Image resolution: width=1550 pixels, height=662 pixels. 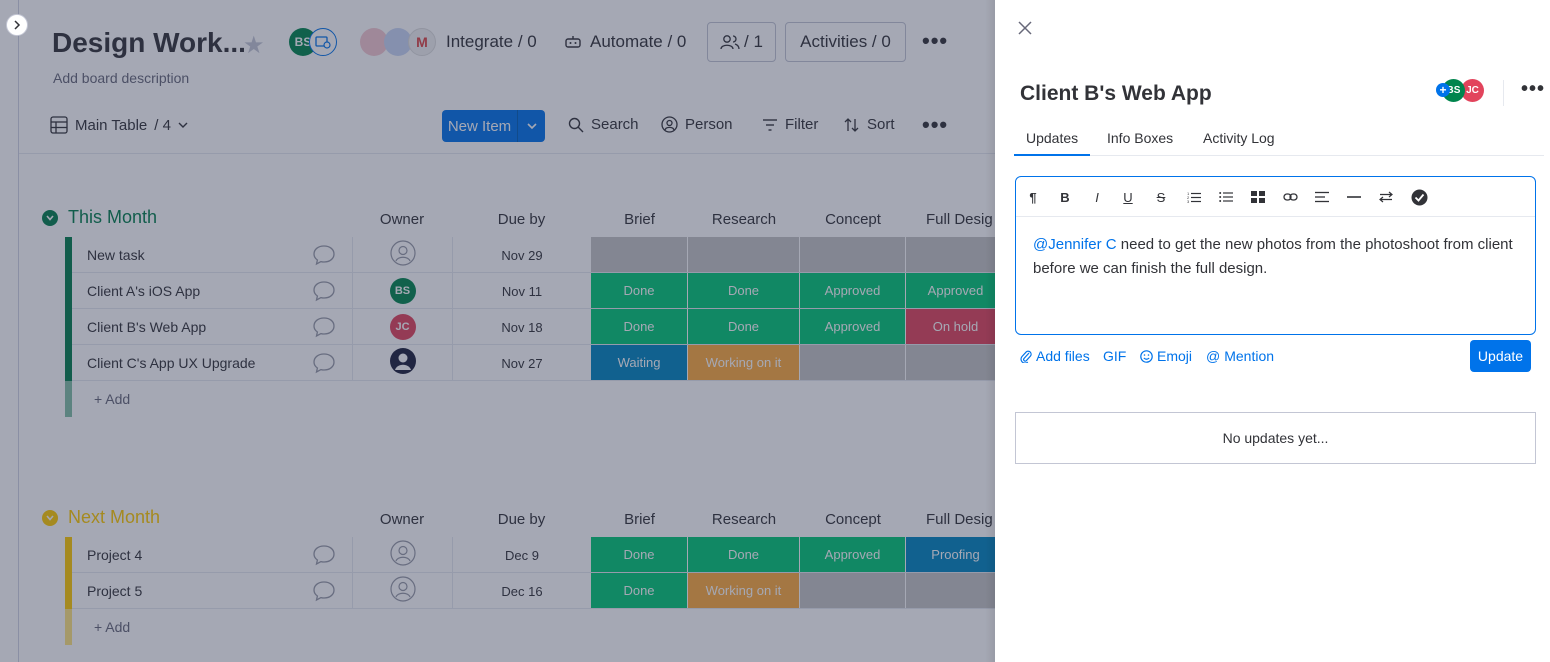 What do you see at coordinates (402, 327) in the screenshot?
I see `owner-cell: JC` at bounding box center [402, 327].